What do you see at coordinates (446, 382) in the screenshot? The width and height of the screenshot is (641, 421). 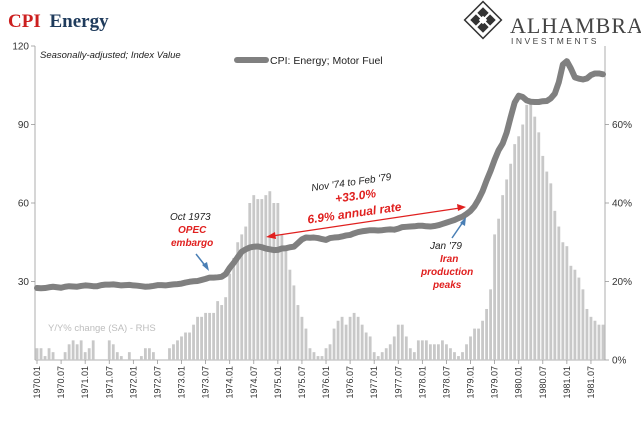 I see `x-tick-label: 1978.07` at bounding box center [446, 382].